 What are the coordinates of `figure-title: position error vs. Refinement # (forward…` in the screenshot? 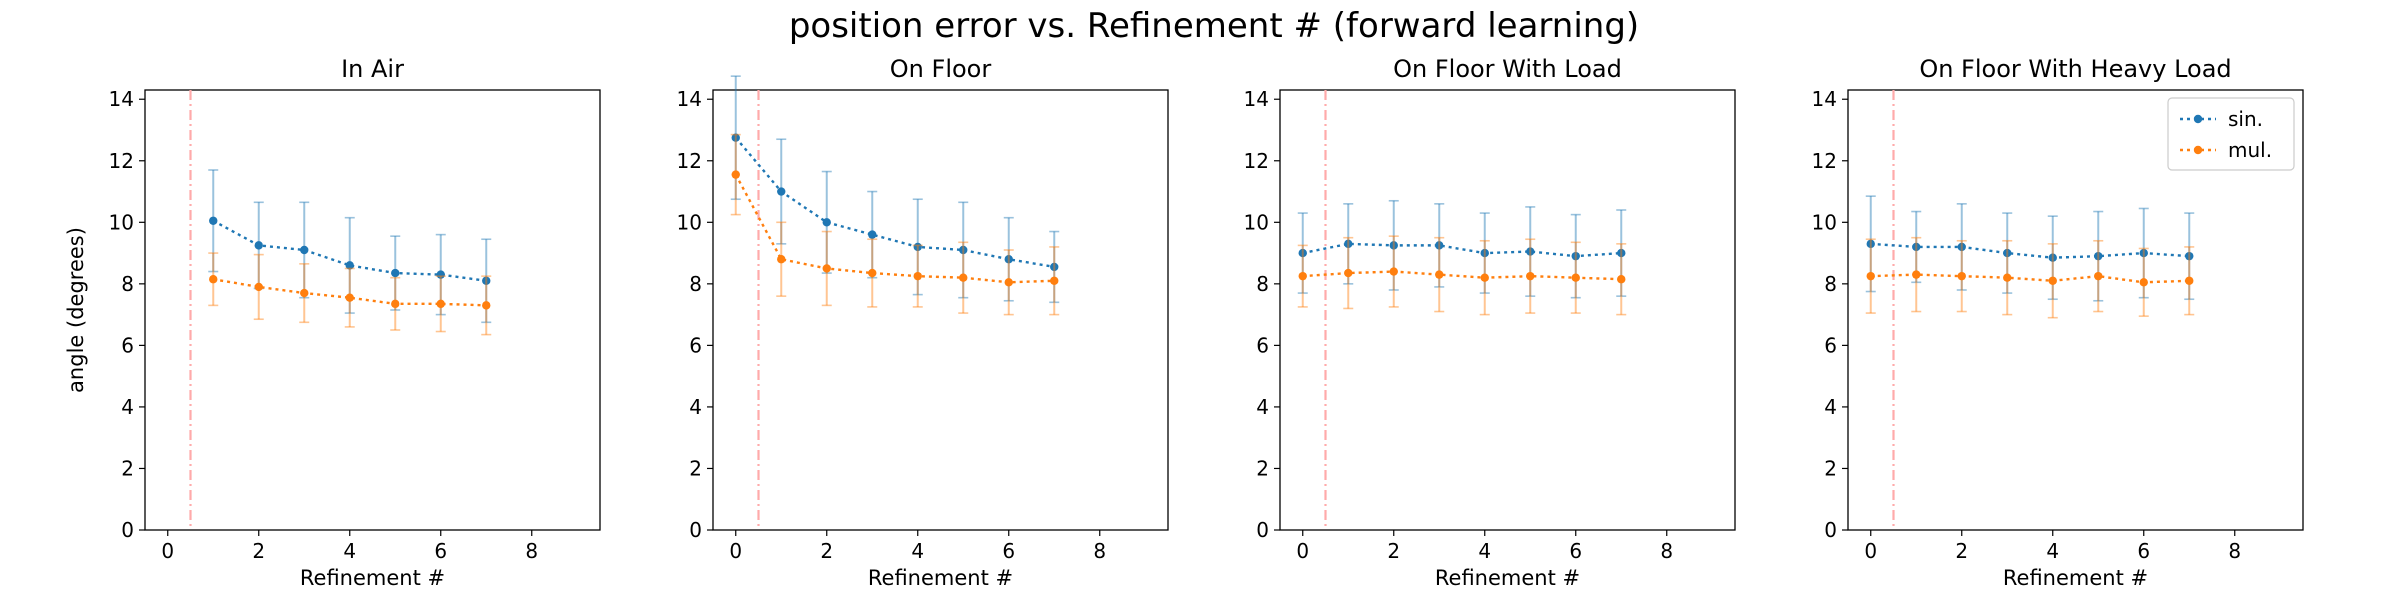 It's located at (1214, 26).